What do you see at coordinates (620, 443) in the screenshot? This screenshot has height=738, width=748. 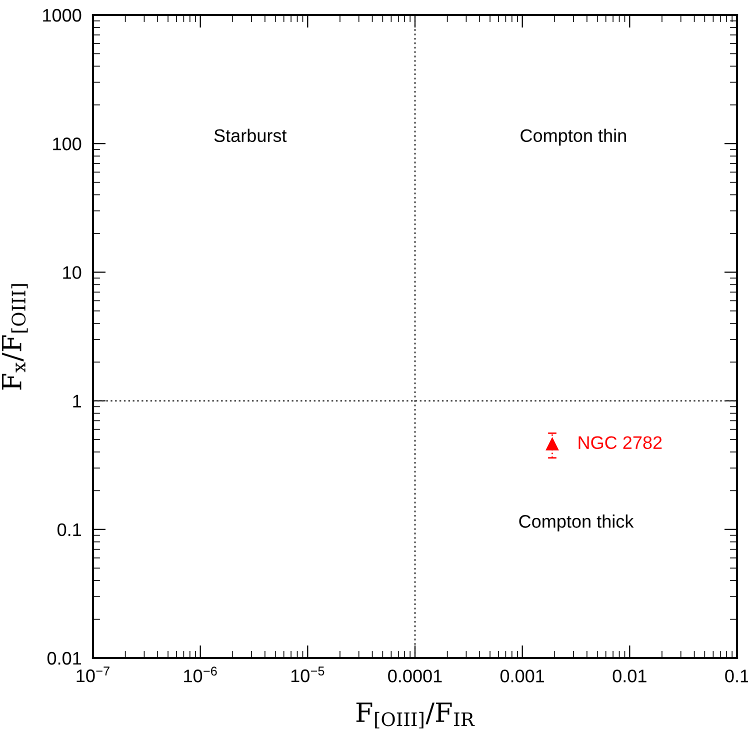 I see `series-label: NGC 2782` at bounding box center [620, 443].